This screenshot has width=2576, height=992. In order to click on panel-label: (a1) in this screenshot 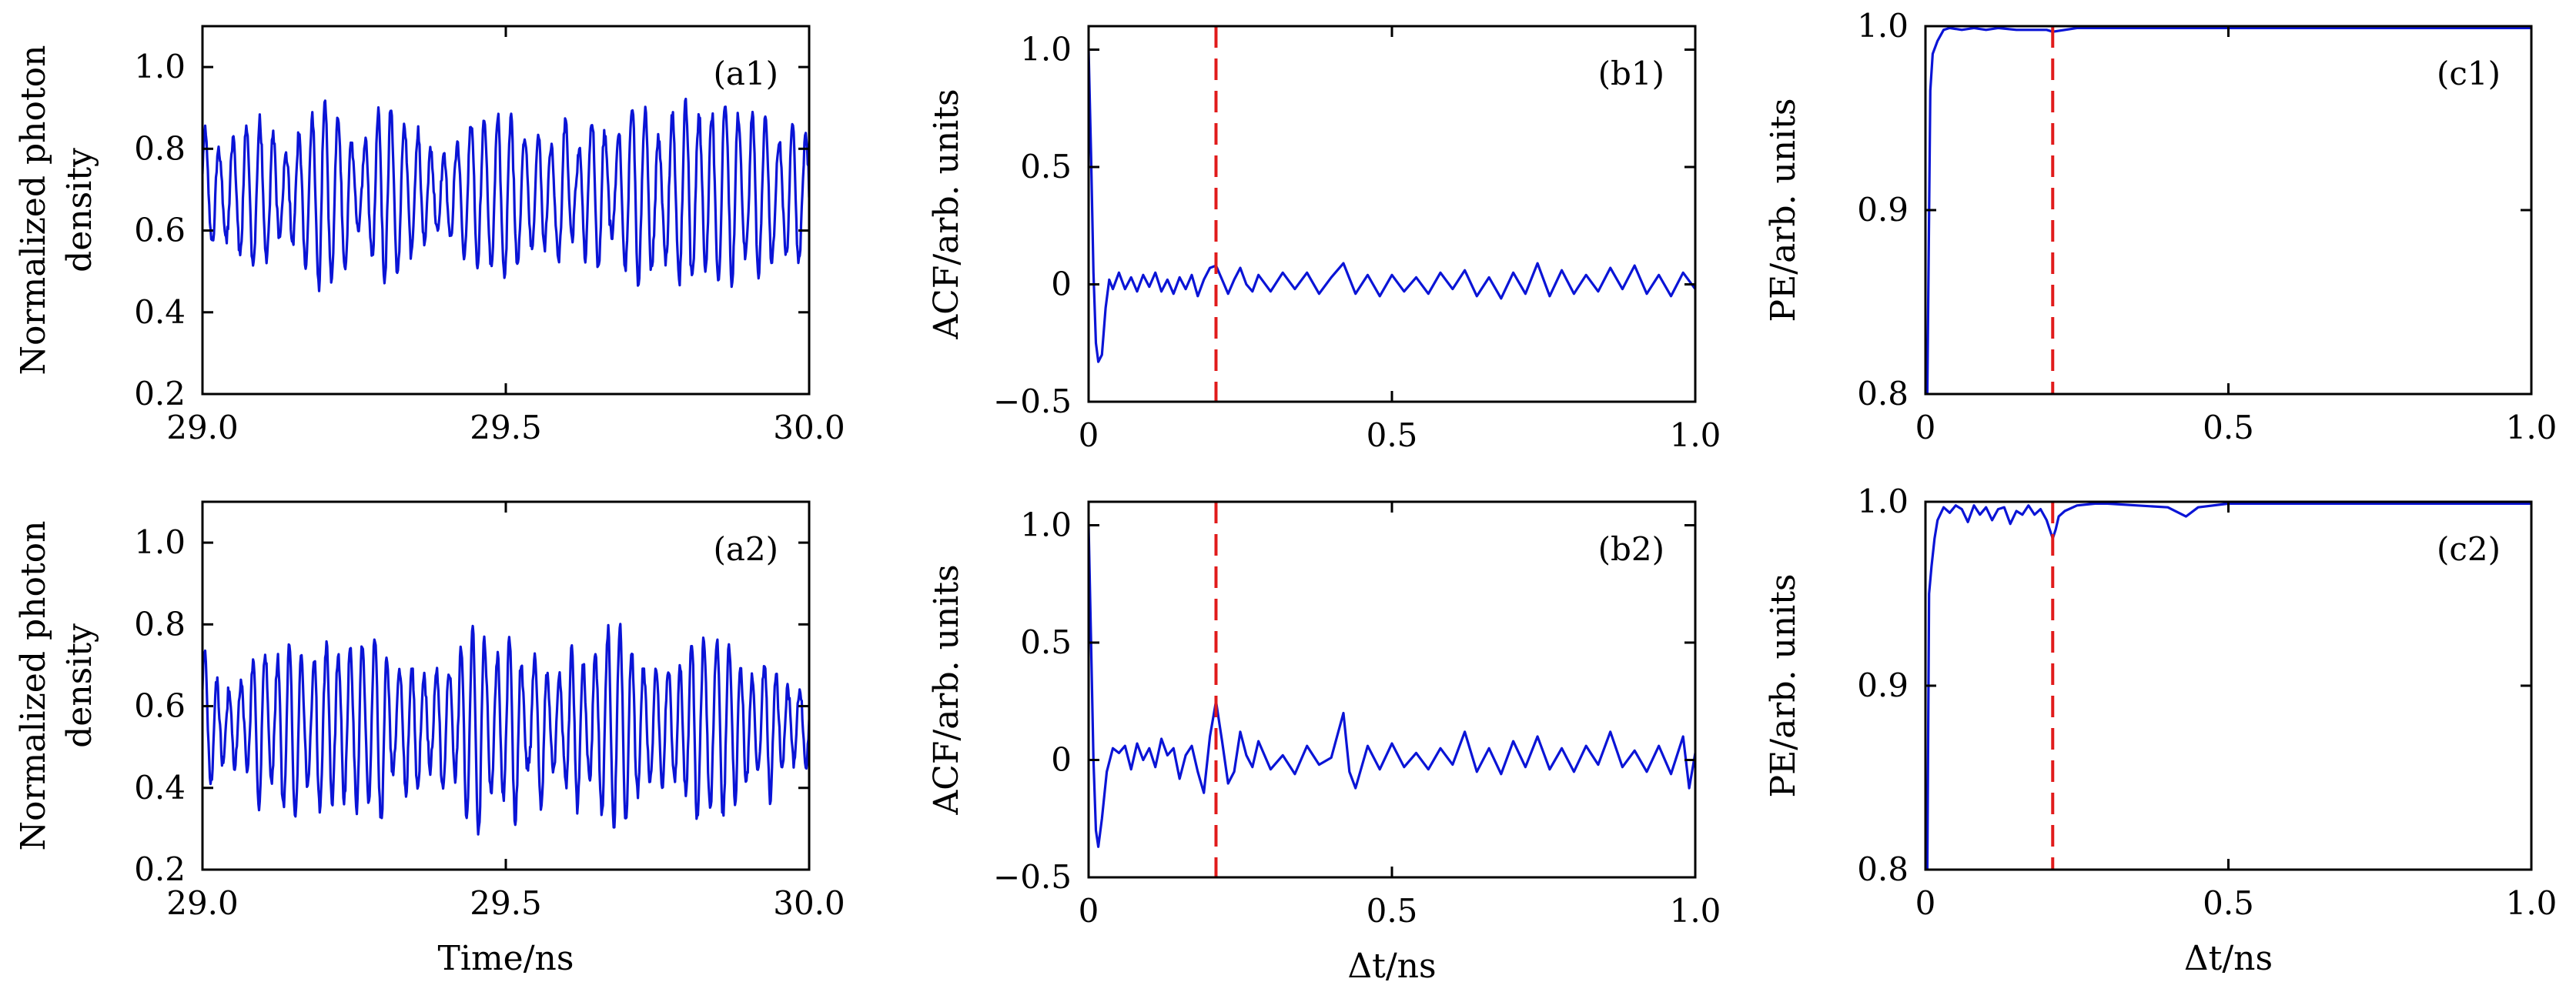, I will do `click(746, 73)`.